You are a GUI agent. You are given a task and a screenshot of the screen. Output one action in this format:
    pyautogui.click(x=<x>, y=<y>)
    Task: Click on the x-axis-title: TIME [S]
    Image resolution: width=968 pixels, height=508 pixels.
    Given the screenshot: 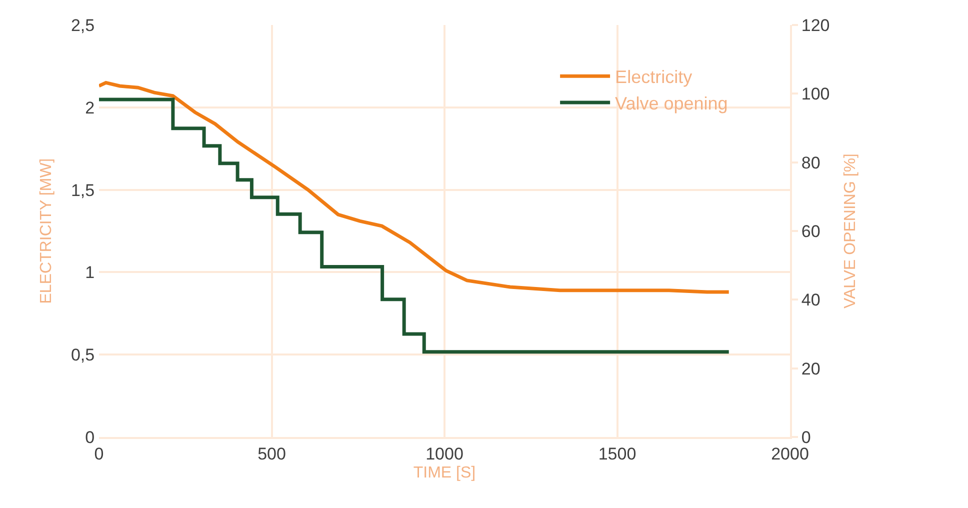 What is the action you would take?
    pyautogui.click(x=444, y=473)
    